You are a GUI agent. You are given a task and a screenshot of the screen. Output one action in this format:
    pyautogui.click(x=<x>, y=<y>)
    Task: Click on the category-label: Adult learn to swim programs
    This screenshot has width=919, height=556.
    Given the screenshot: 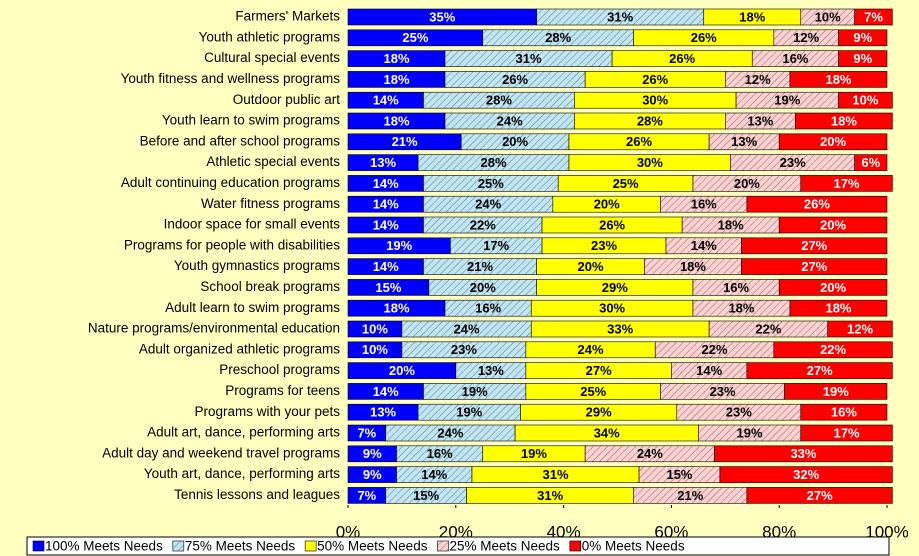 What is the action you would take?
    pyautogui.click(x=252, y=307)
    